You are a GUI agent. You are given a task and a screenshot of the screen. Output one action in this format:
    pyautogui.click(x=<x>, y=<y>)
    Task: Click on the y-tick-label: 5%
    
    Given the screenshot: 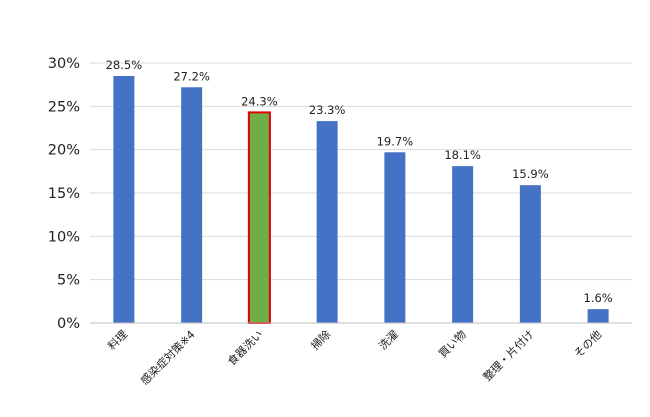 What is the action you would take?
    pyautogui.click(x=68, y=281)
    